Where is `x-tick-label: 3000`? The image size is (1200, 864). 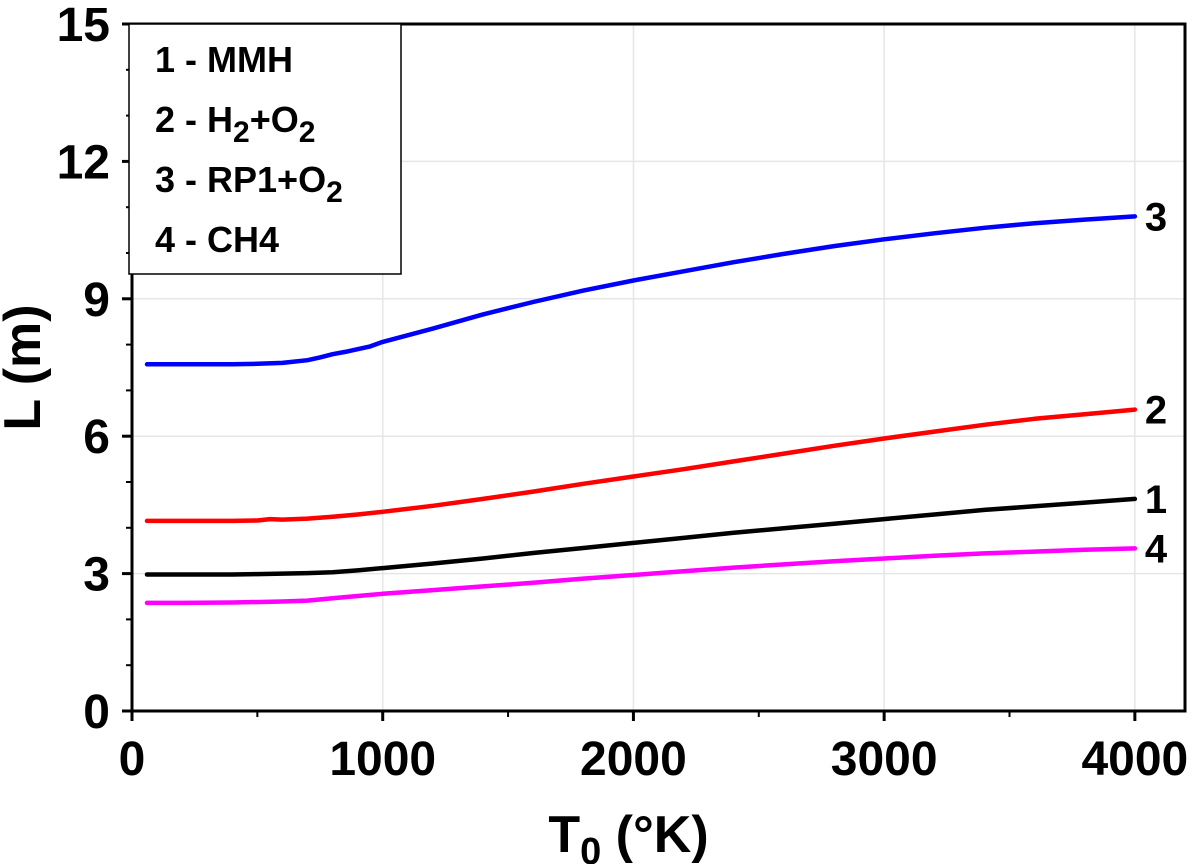
x-tick-label: 3000 is located at coordinates (884, 759).